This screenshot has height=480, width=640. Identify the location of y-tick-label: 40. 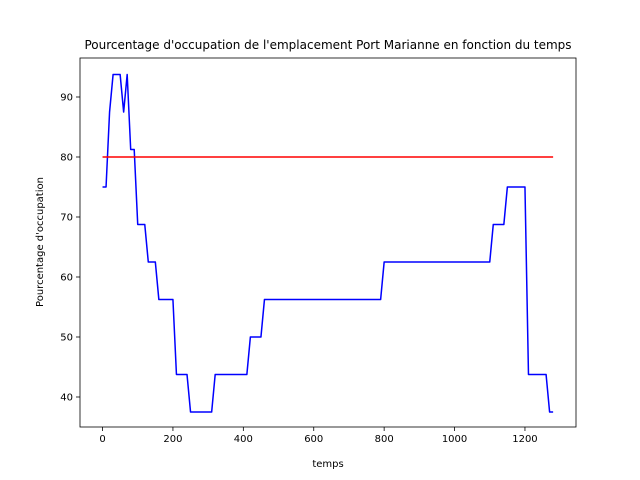
(66, 398).